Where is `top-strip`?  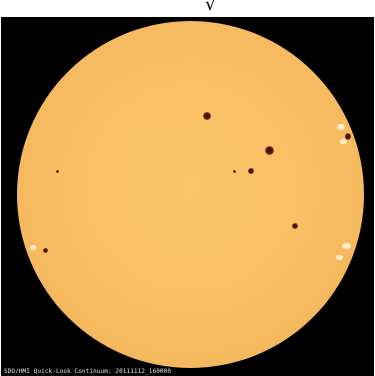
top-strip is located at coordinates (187, 8).